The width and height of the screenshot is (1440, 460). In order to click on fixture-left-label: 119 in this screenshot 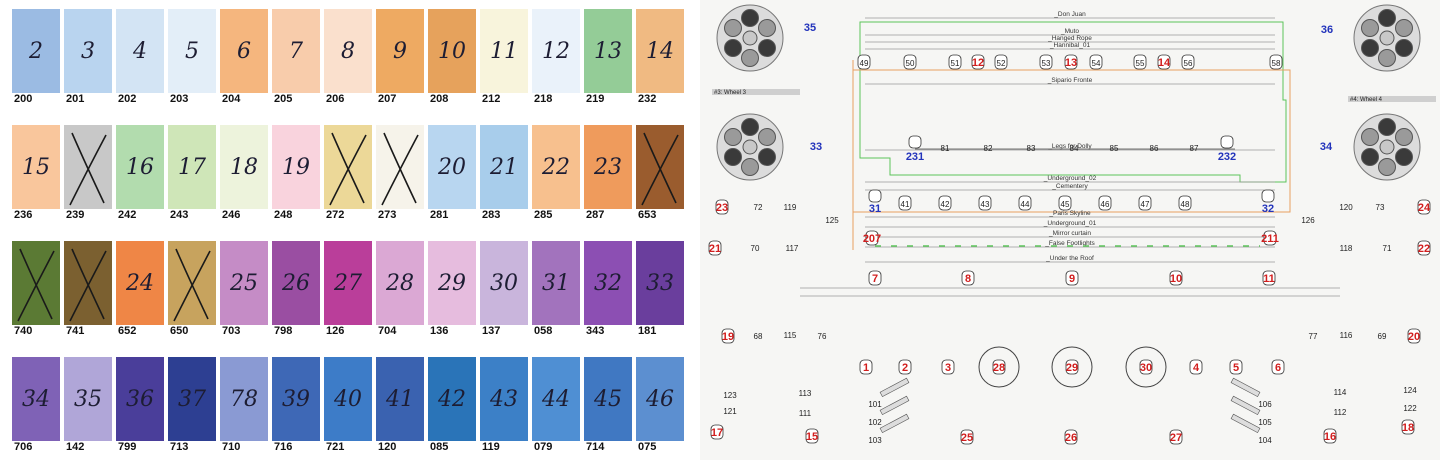, I will do `click(790, 207)`.